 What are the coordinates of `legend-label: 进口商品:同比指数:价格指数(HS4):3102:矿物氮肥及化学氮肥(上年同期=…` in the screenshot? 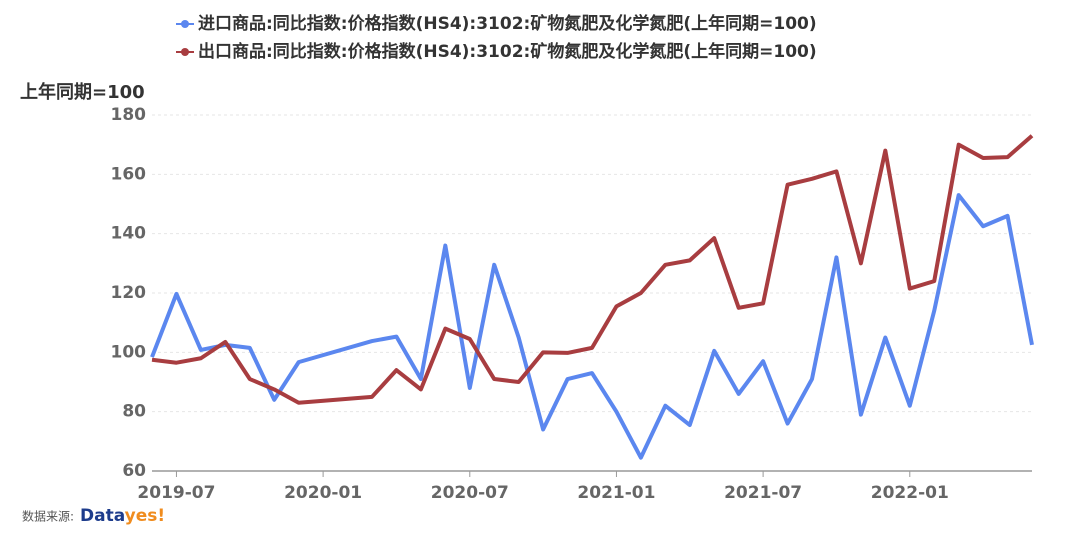 It's located at (507, 23).